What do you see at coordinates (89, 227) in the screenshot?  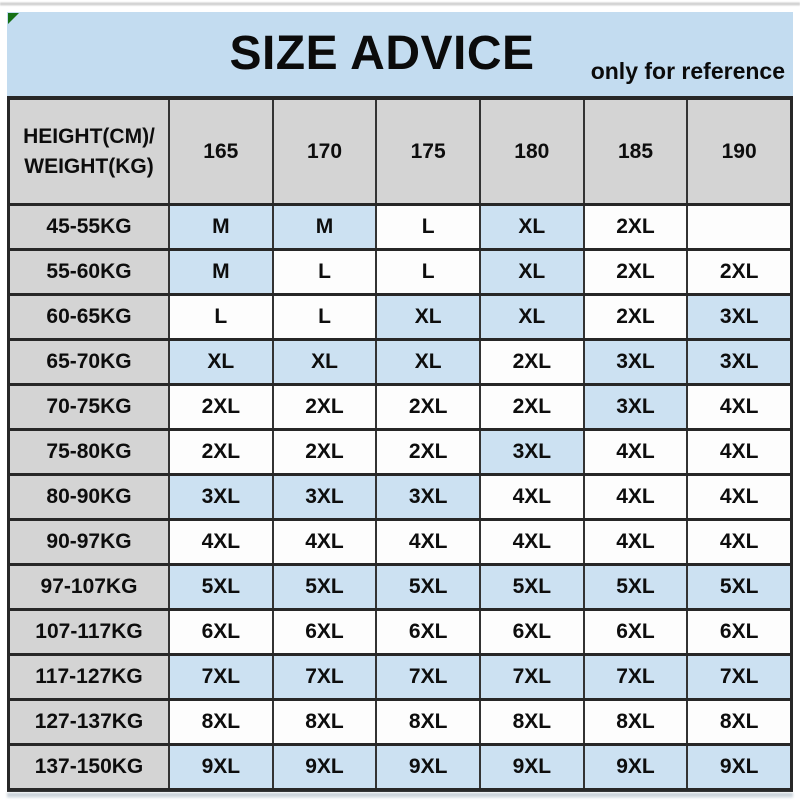 I see `row-label: 45-55KG` at bounding box center [89, 227].